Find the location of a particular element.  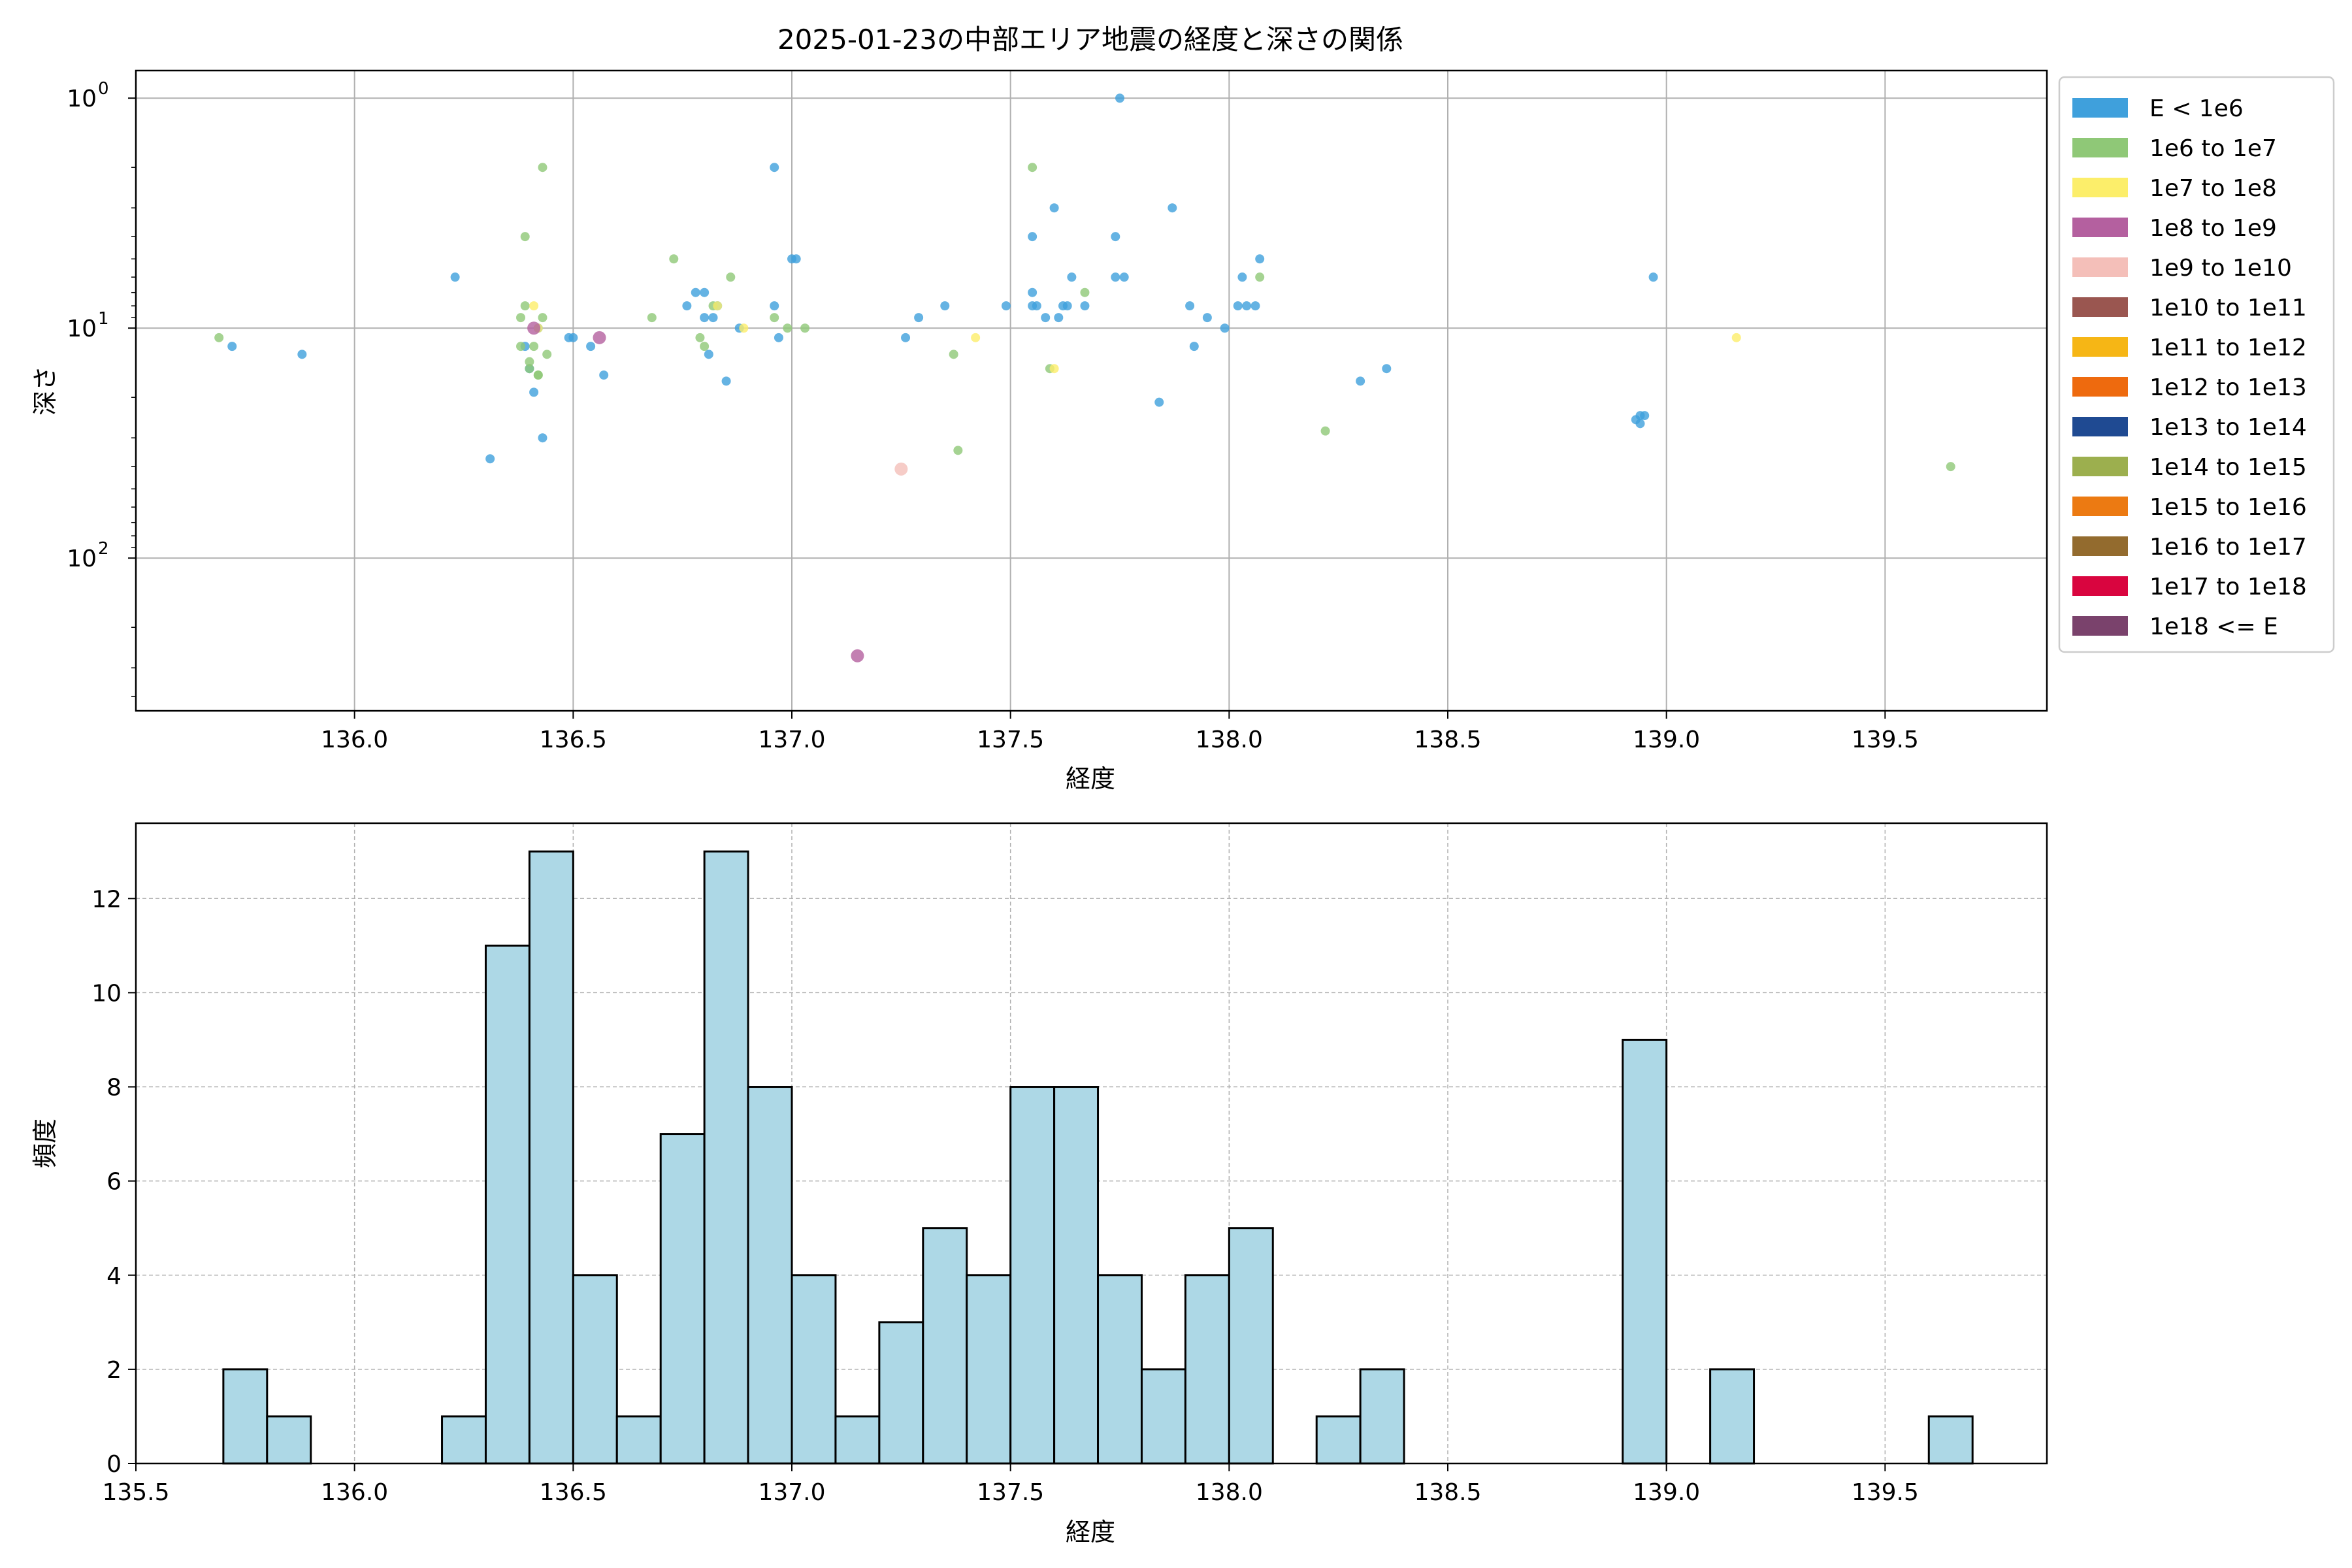

y-tick-label: 10 is located at coordinates (82, 99).